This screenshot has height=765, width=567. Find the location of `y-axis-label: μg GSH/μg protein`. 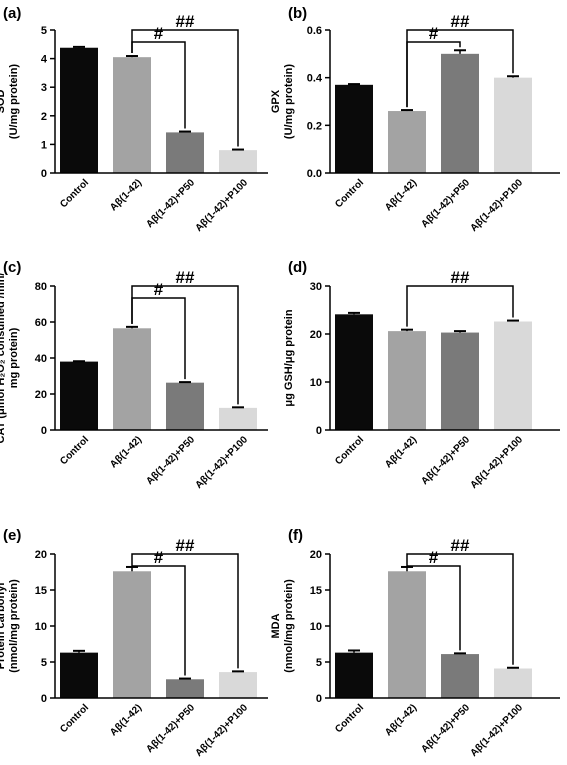

y-axis-label: μg GSH/μg protein is located at coordinates (289, 357).